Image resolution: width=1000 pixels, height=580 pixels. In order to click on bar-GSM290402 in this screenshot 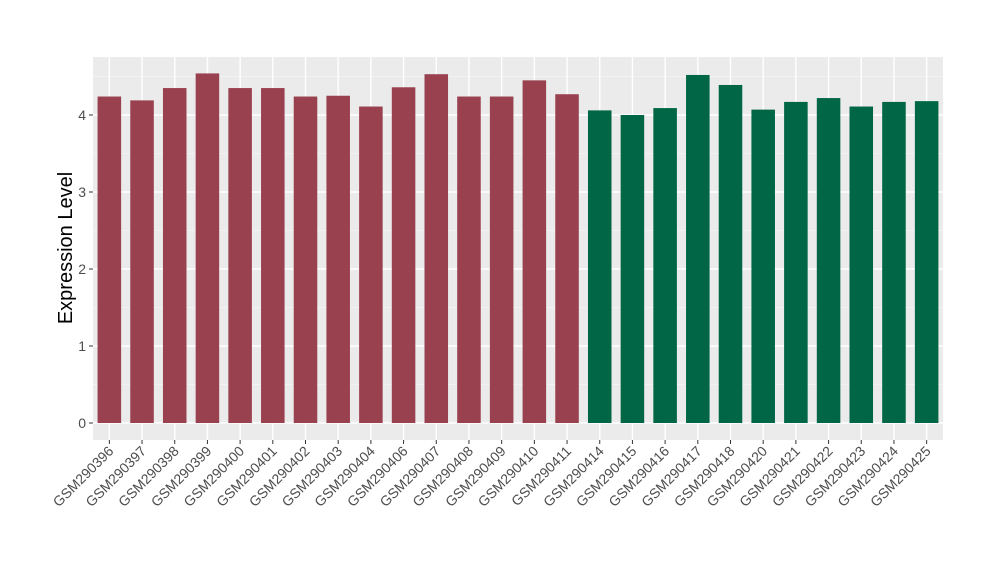, I will do `click(305, 260)`.